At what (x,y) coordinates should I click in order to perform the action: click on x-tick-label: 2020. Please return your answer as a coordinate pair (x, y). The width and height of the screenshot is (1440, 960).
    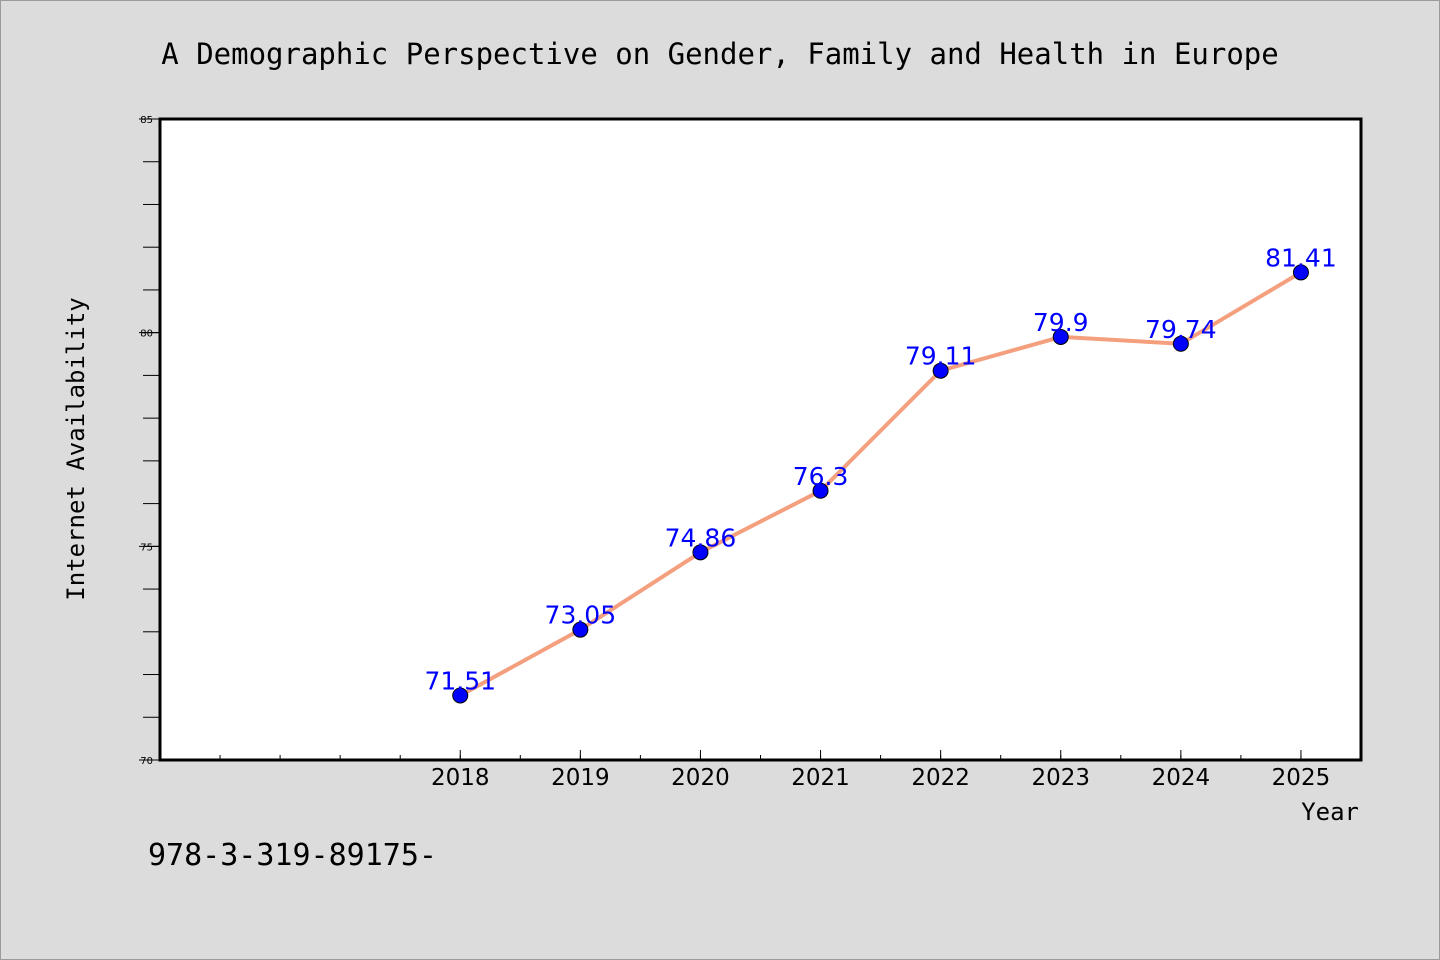
    Looking at the image, I should click on (700, 778).